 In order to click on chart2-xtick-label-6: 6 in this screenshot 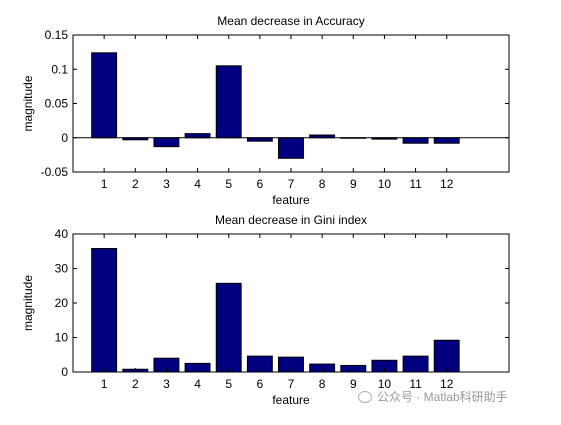, I will do `click(260, 384)`.